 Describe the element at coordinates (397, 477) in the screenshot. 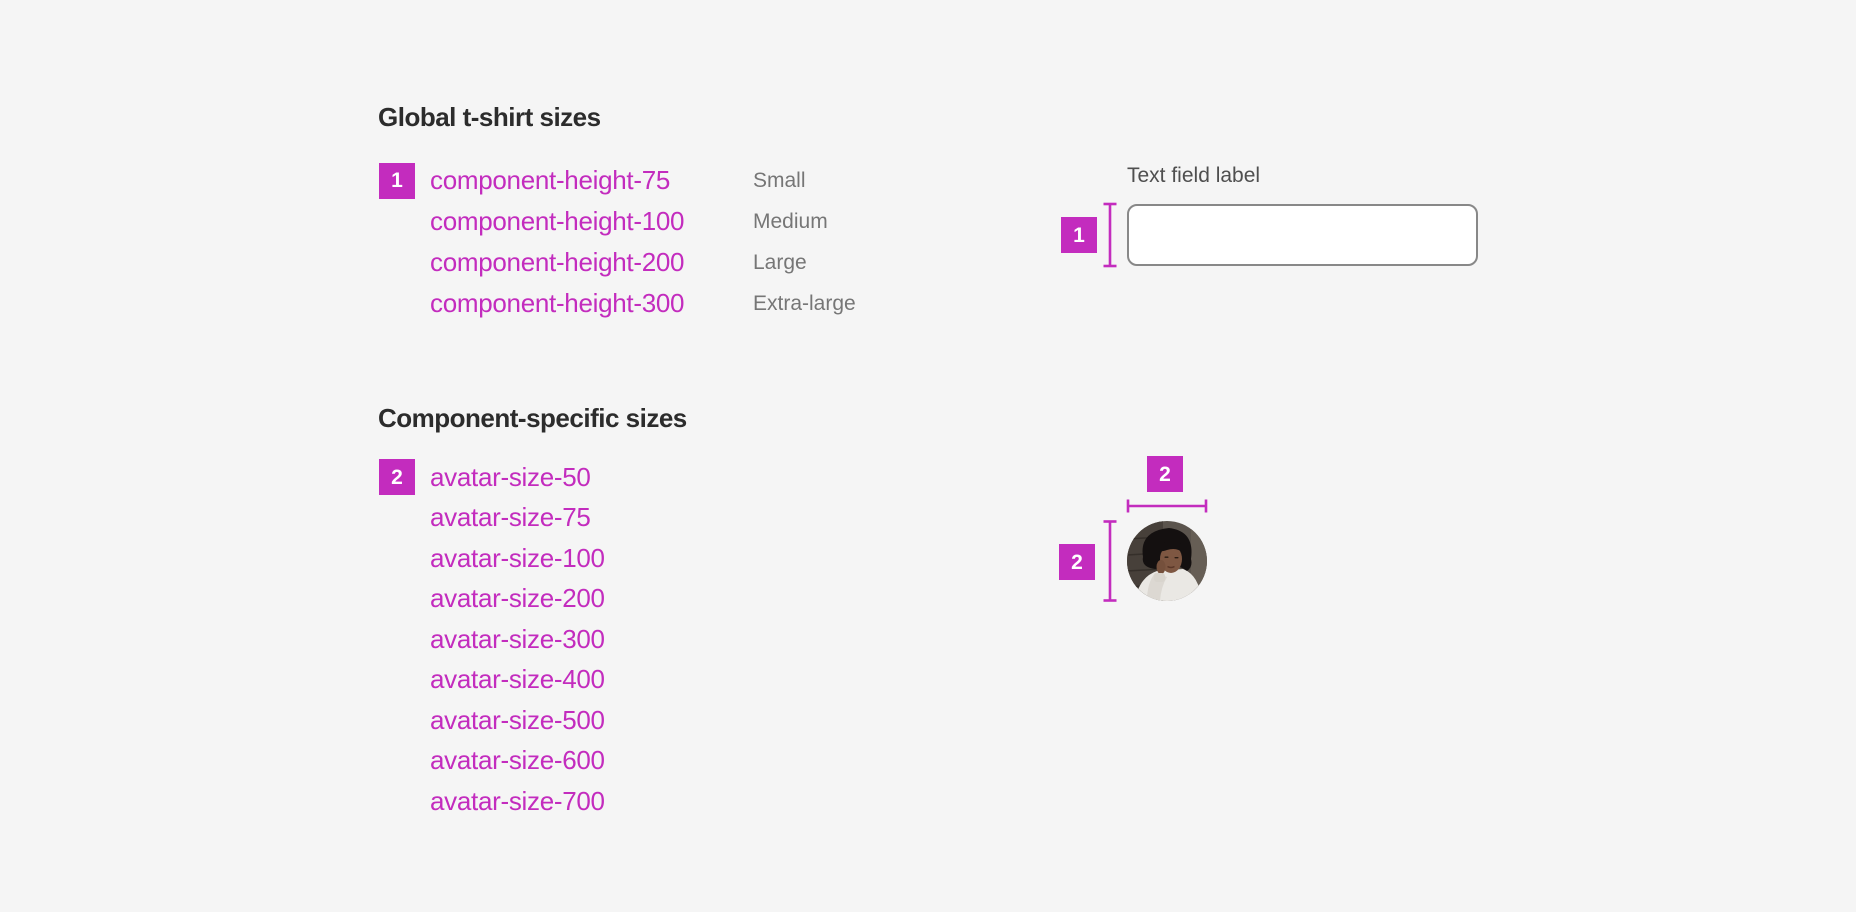

I see `annotation-badge-2: 2` at that location.